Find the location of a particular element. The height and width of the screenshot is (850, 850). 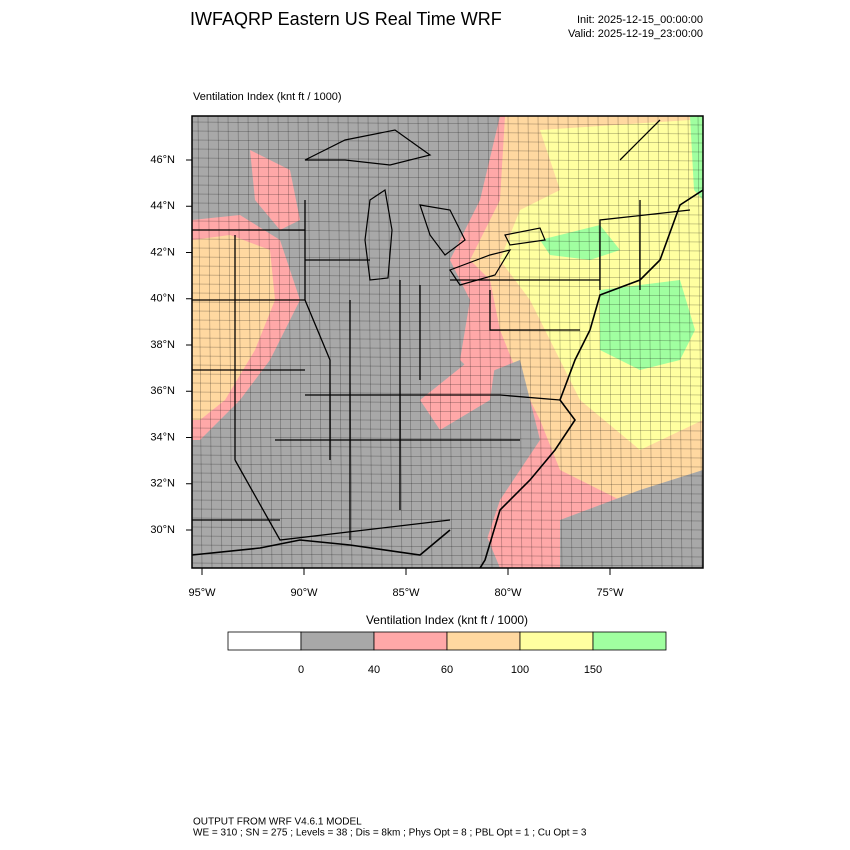

lon-label: 90°W is located at coordinates (304, 593).